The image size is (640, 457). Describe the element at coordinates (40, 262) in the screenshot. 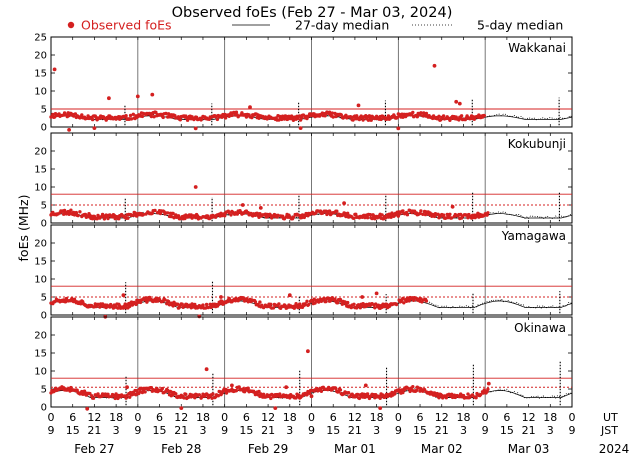

I see `y-tick-label: 15` at that location.